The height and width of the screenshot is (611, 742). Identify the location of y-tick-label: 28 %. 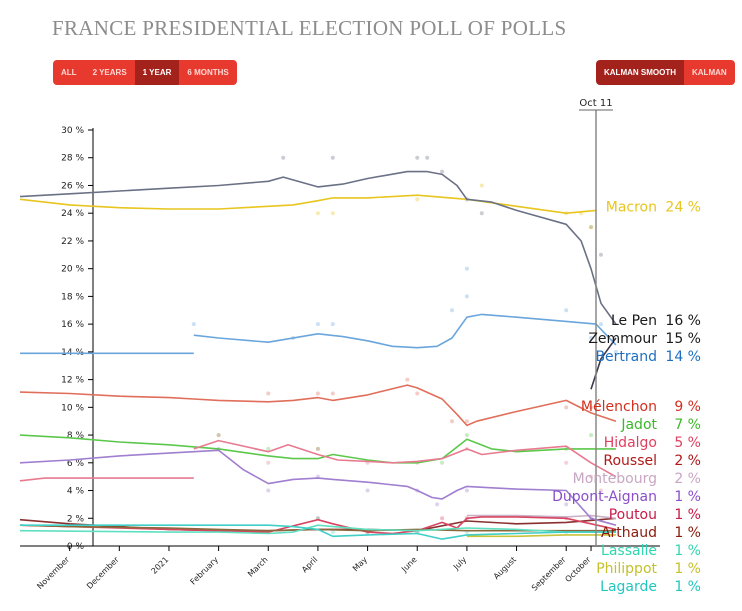
(72, 159).